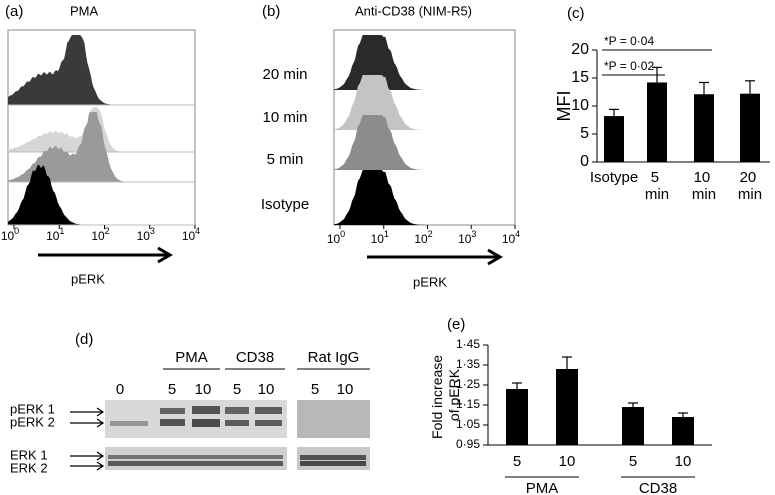 The width and height of the screenshot is (775, 495). I want to click on y-tick-label: 1·35, so click(468, 364).